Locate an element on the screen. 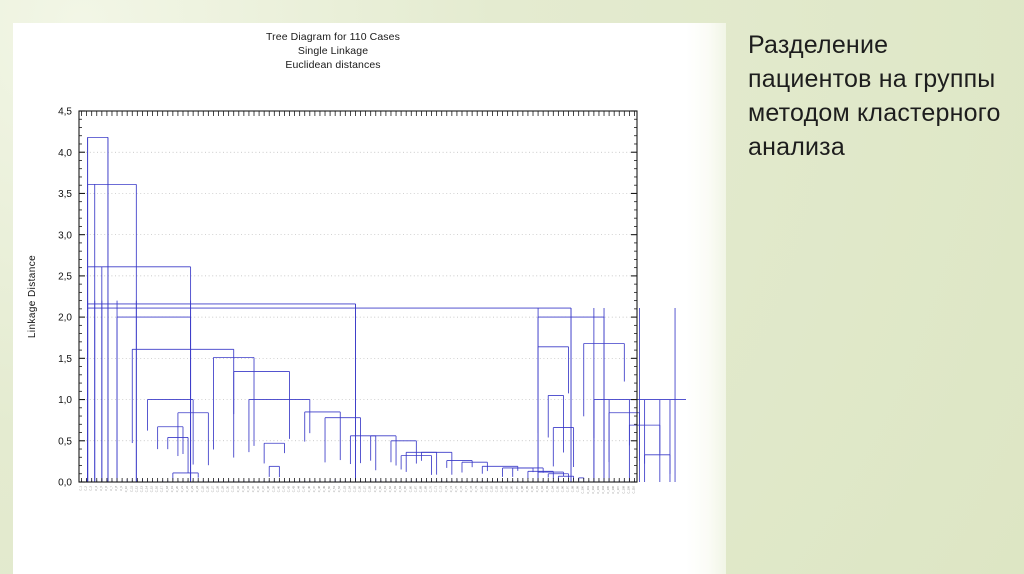 The height and width of the screenshot is (574, 1024). x-tick-label: C_88 is located at coordinates (522, 488).